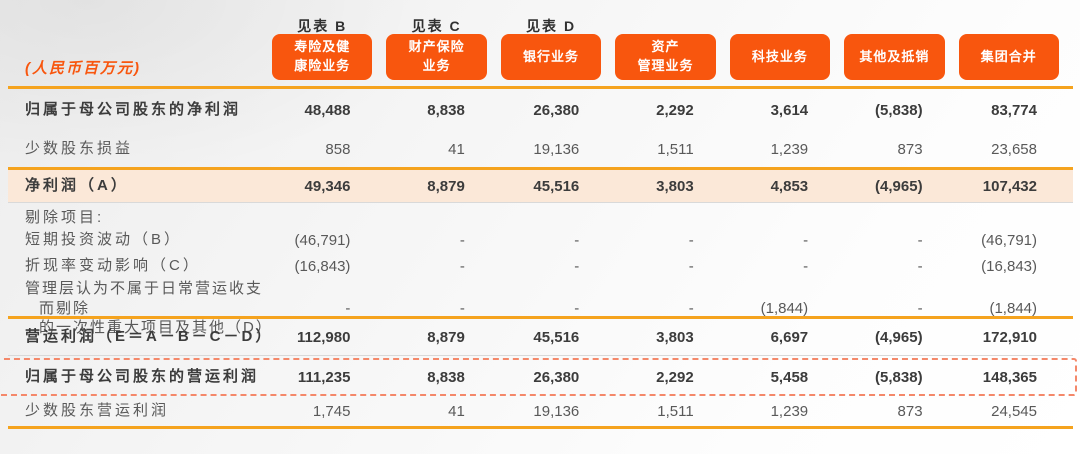  What do you see at coordinates (142, 377) in the screenshot?
I see `row-label: 归属于母公司股东的营运利润` at bounding box center [142, 377].